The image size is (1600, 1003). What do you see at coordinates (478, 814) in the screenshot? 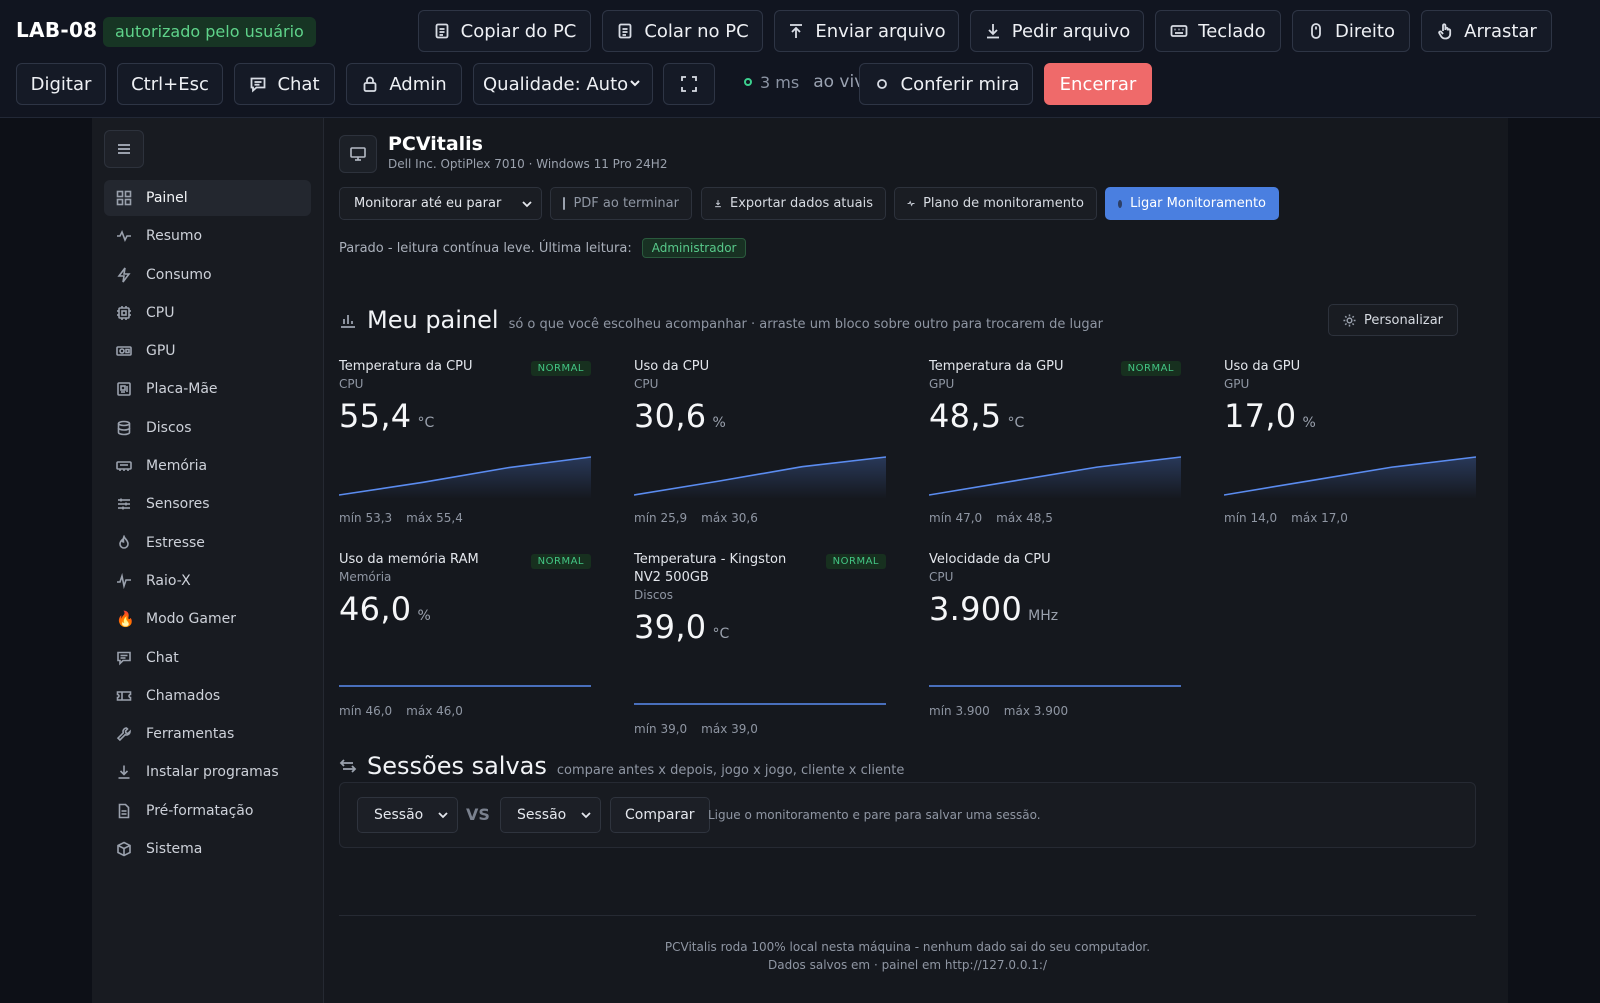
I see `versus-label: VS` at bounding box center [478, 814].